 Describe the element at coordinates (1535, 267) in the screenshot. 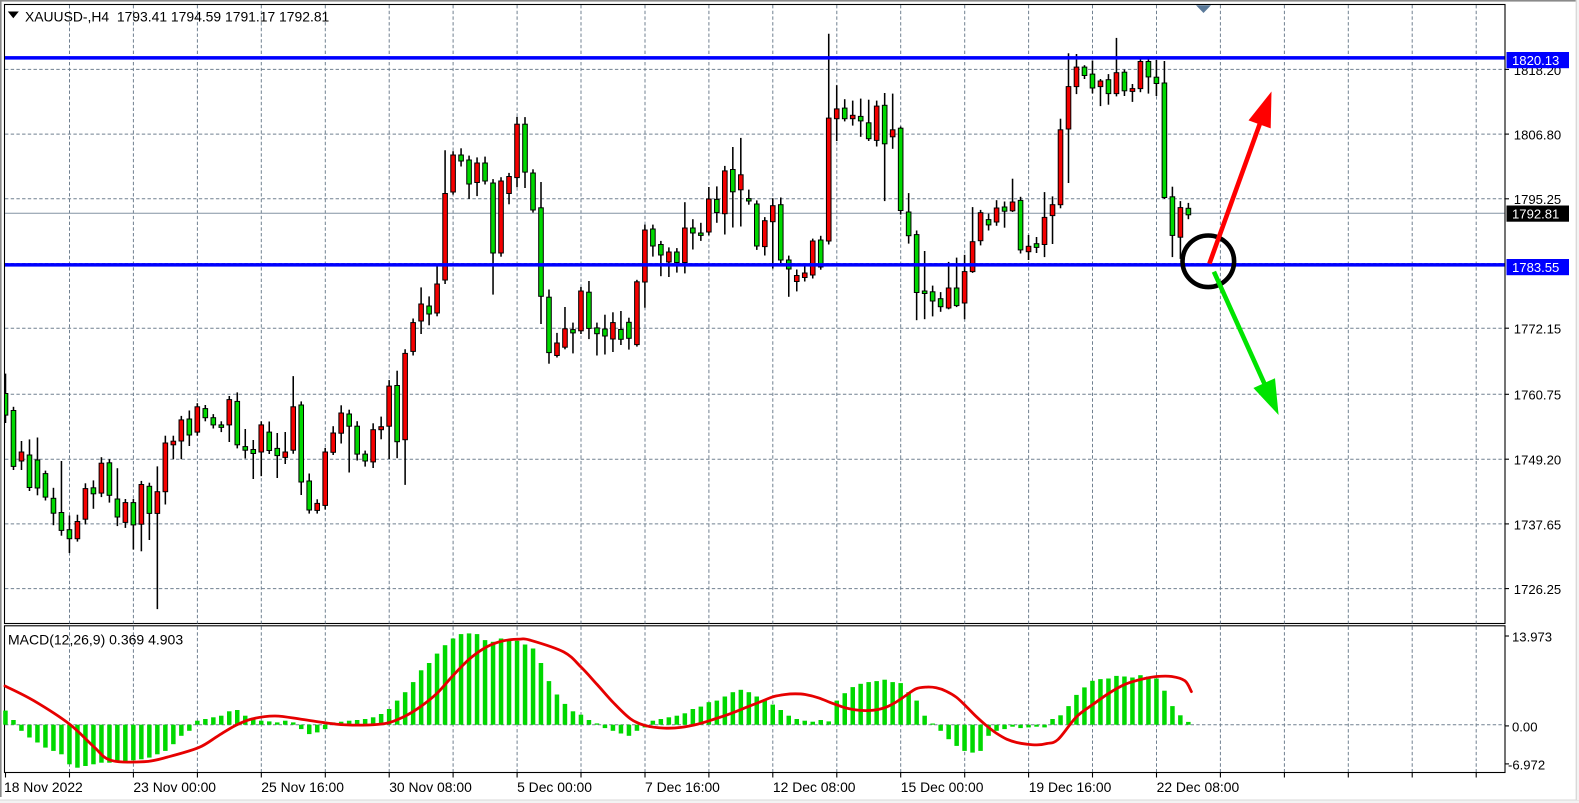

I see `svg-text: 1783.55` at that location.